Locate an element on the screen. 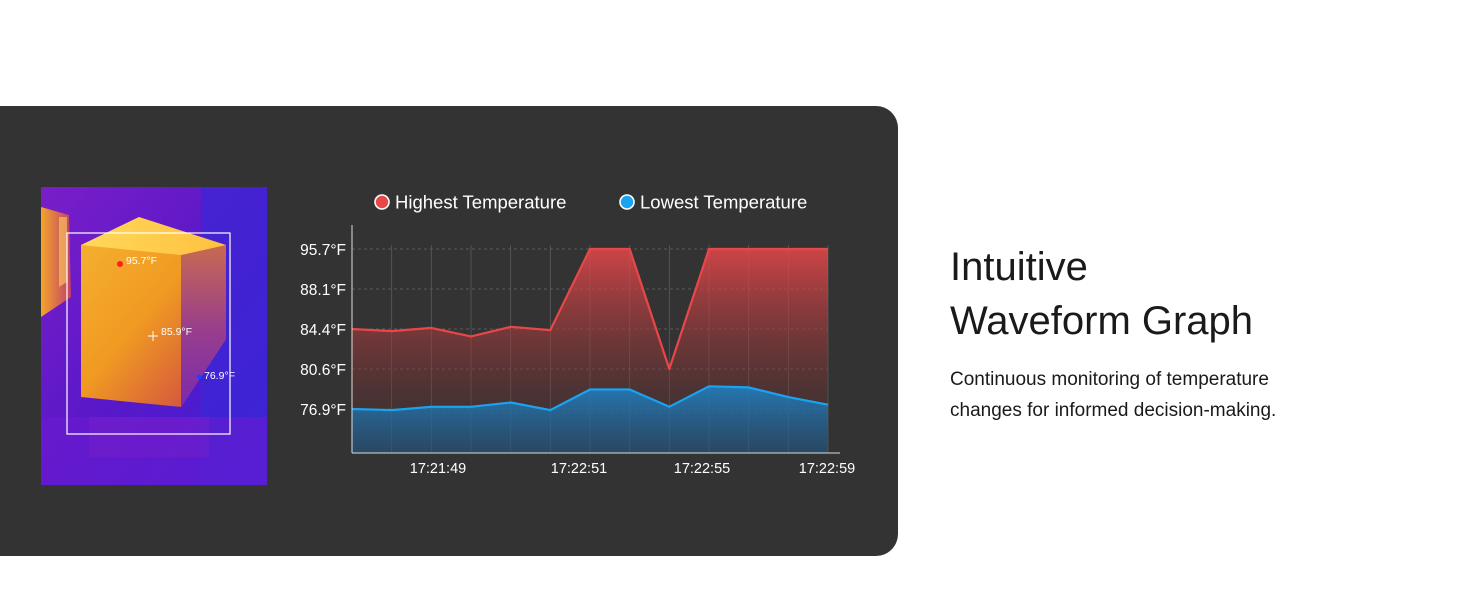 Image resolution: width=1464 pixels, height=600 pixels. y-tick-label: 76.9°F is located at coordinates (323, 410).